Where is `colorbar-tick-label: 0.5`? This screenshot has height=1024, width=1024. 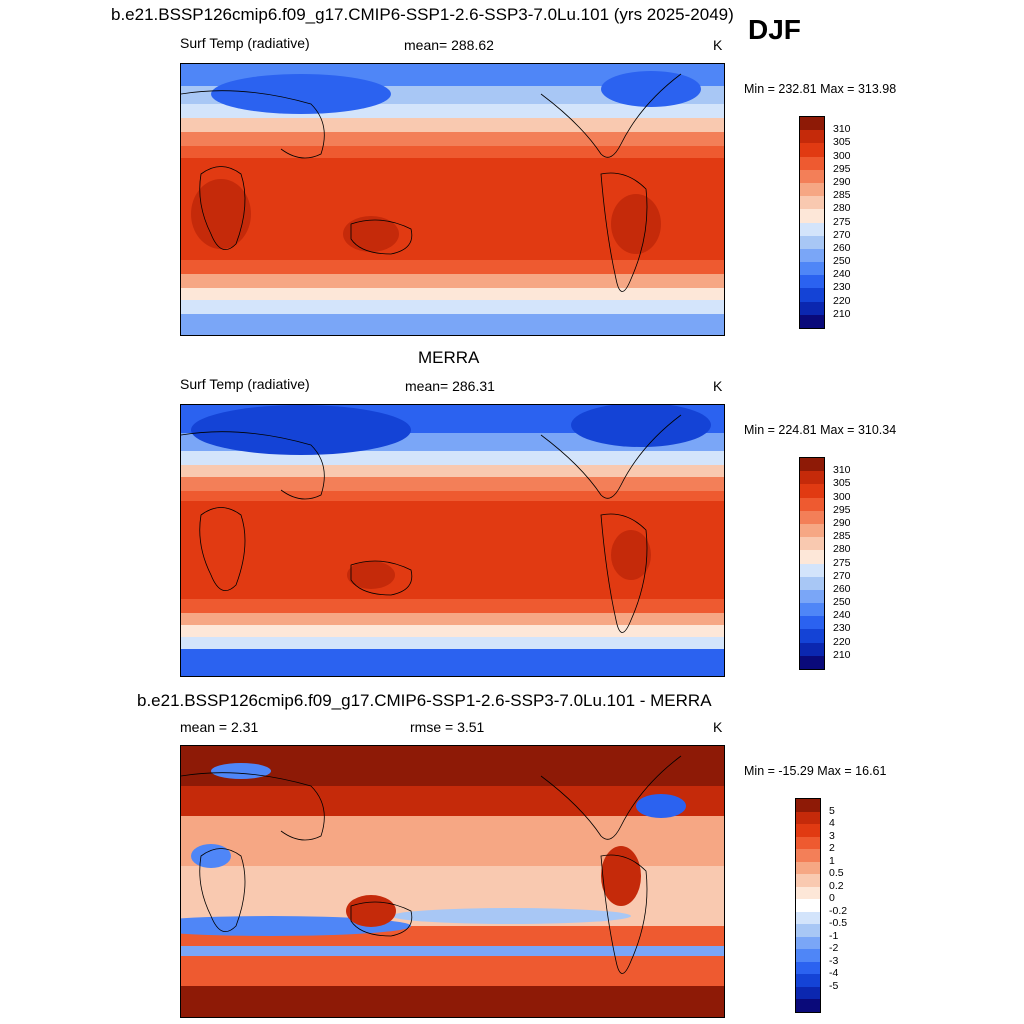 colorbar-tick-label: 0.5 is located at coordinates (836, 873).